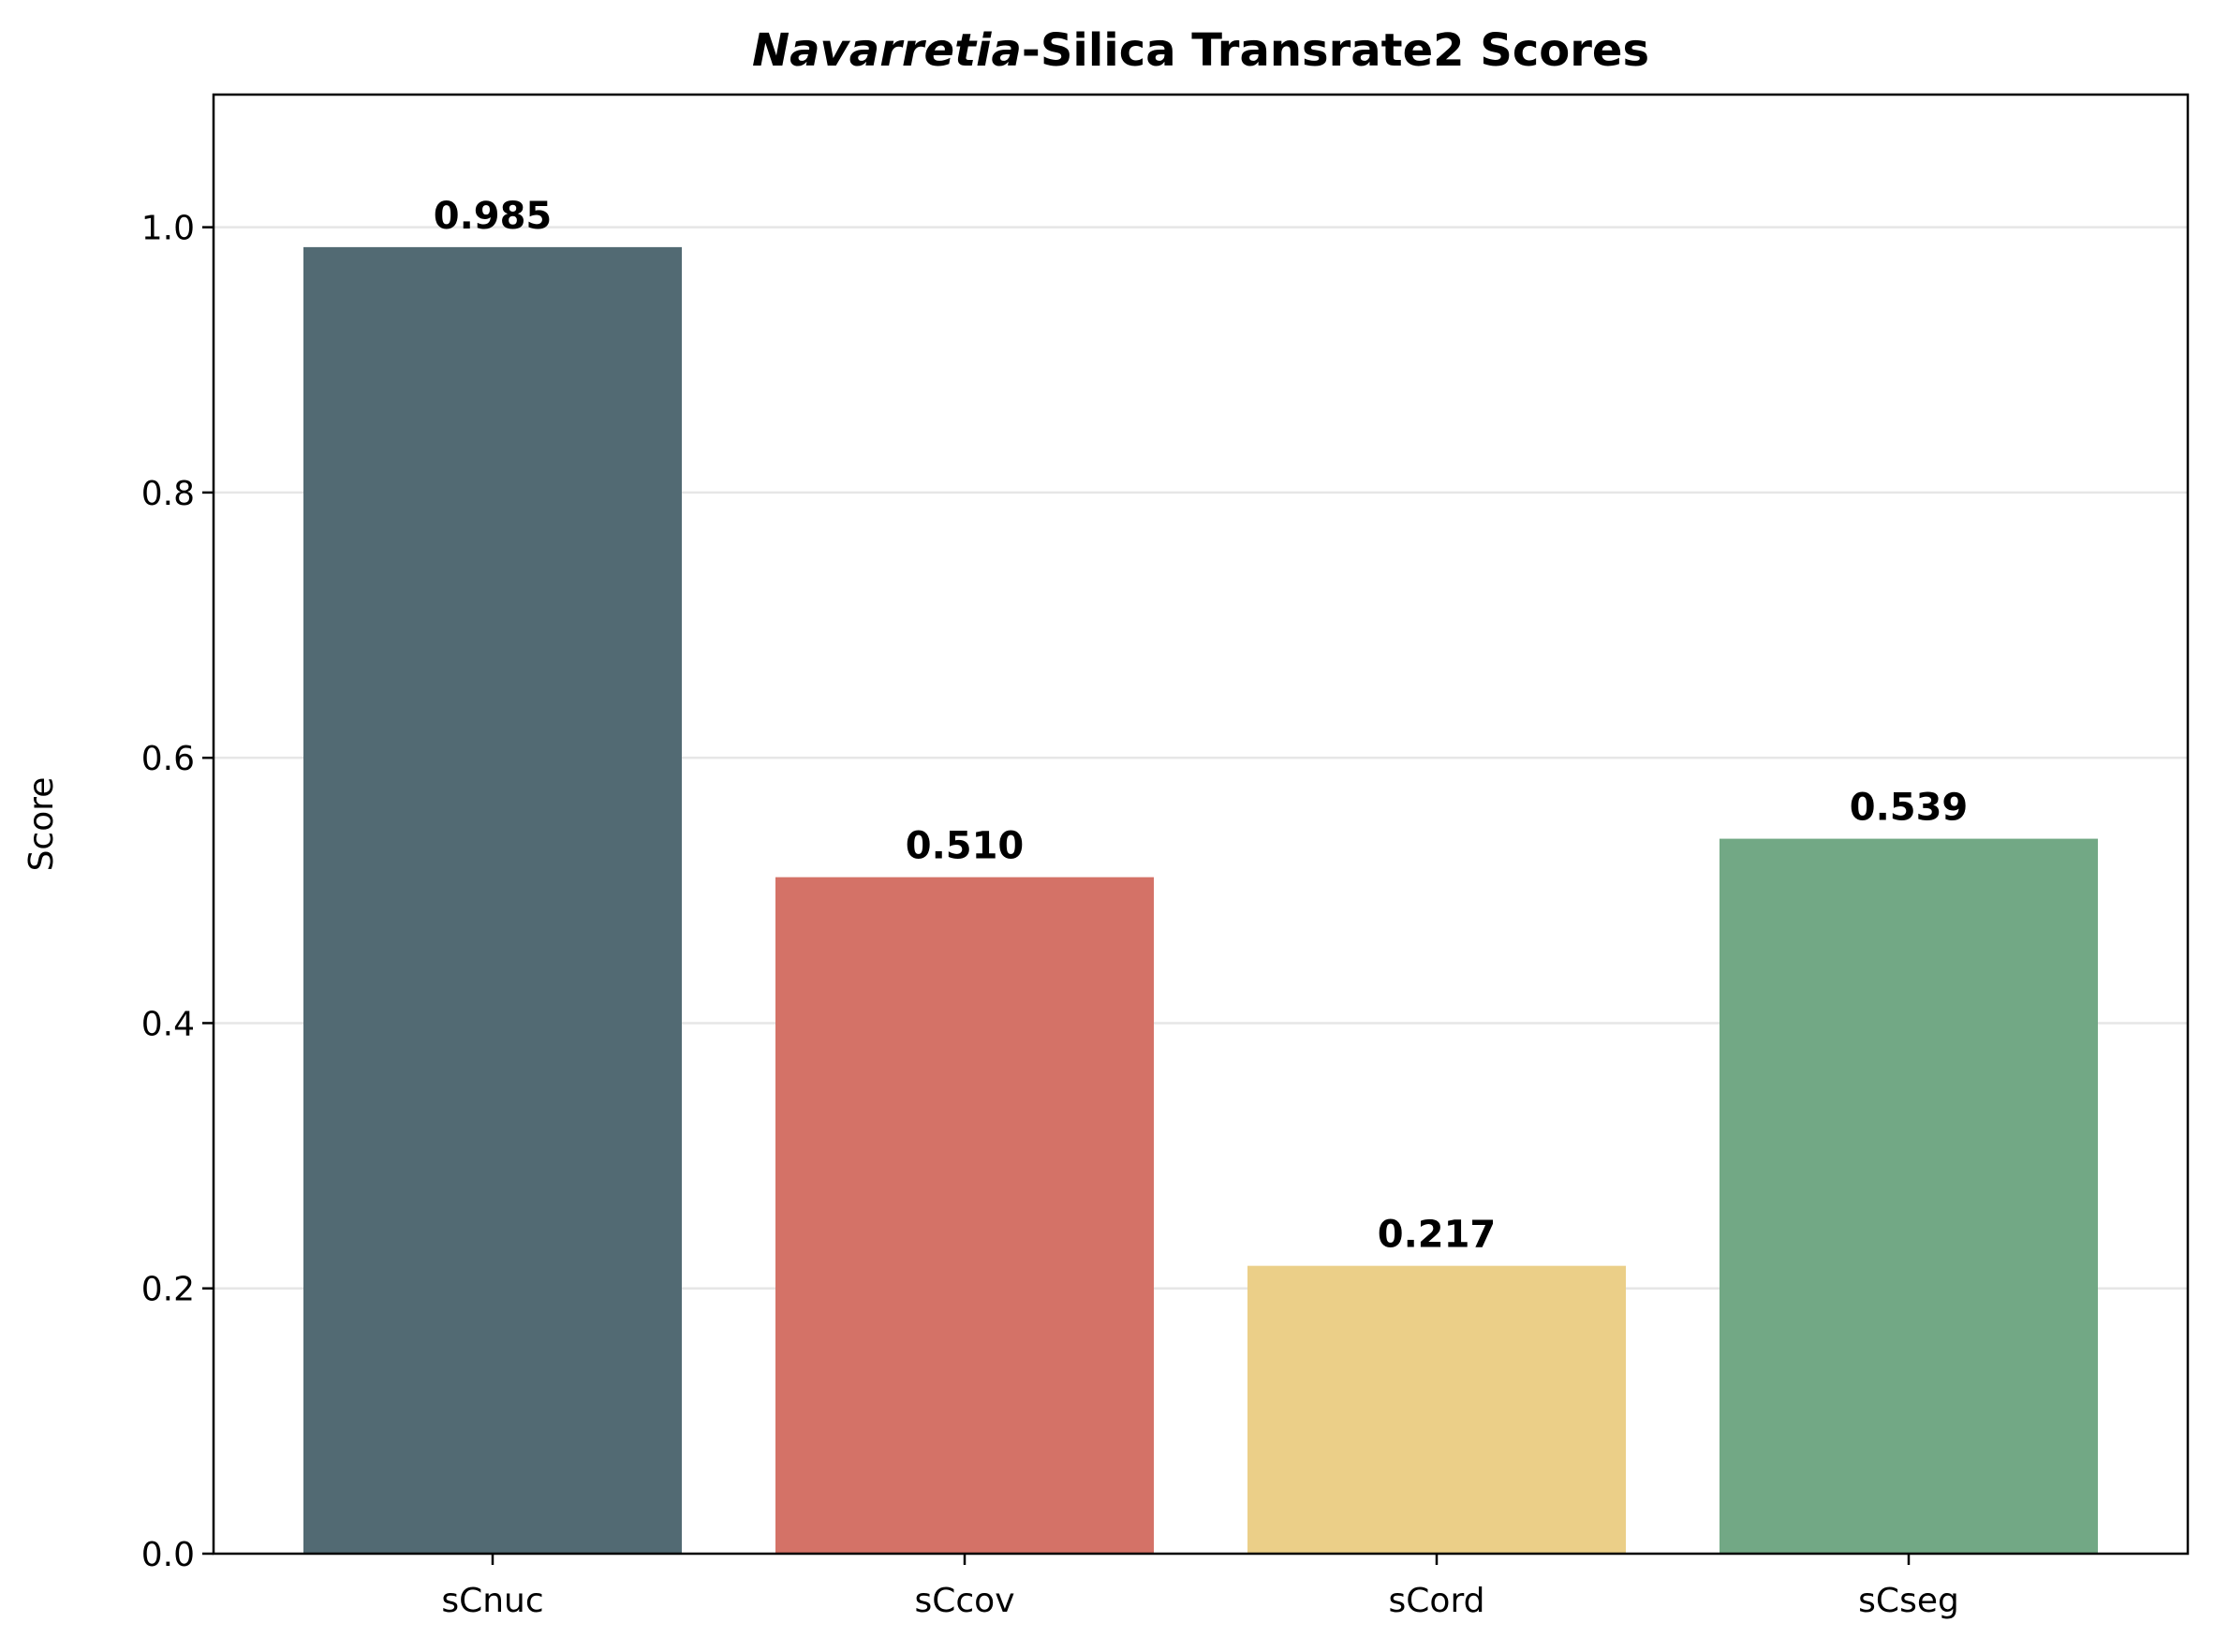 This screenshot has width=2214, height=1652. Describe the element at coordinates (168, 1290) in the screenshot. I see `y-tick-label: 0.2` at that location.